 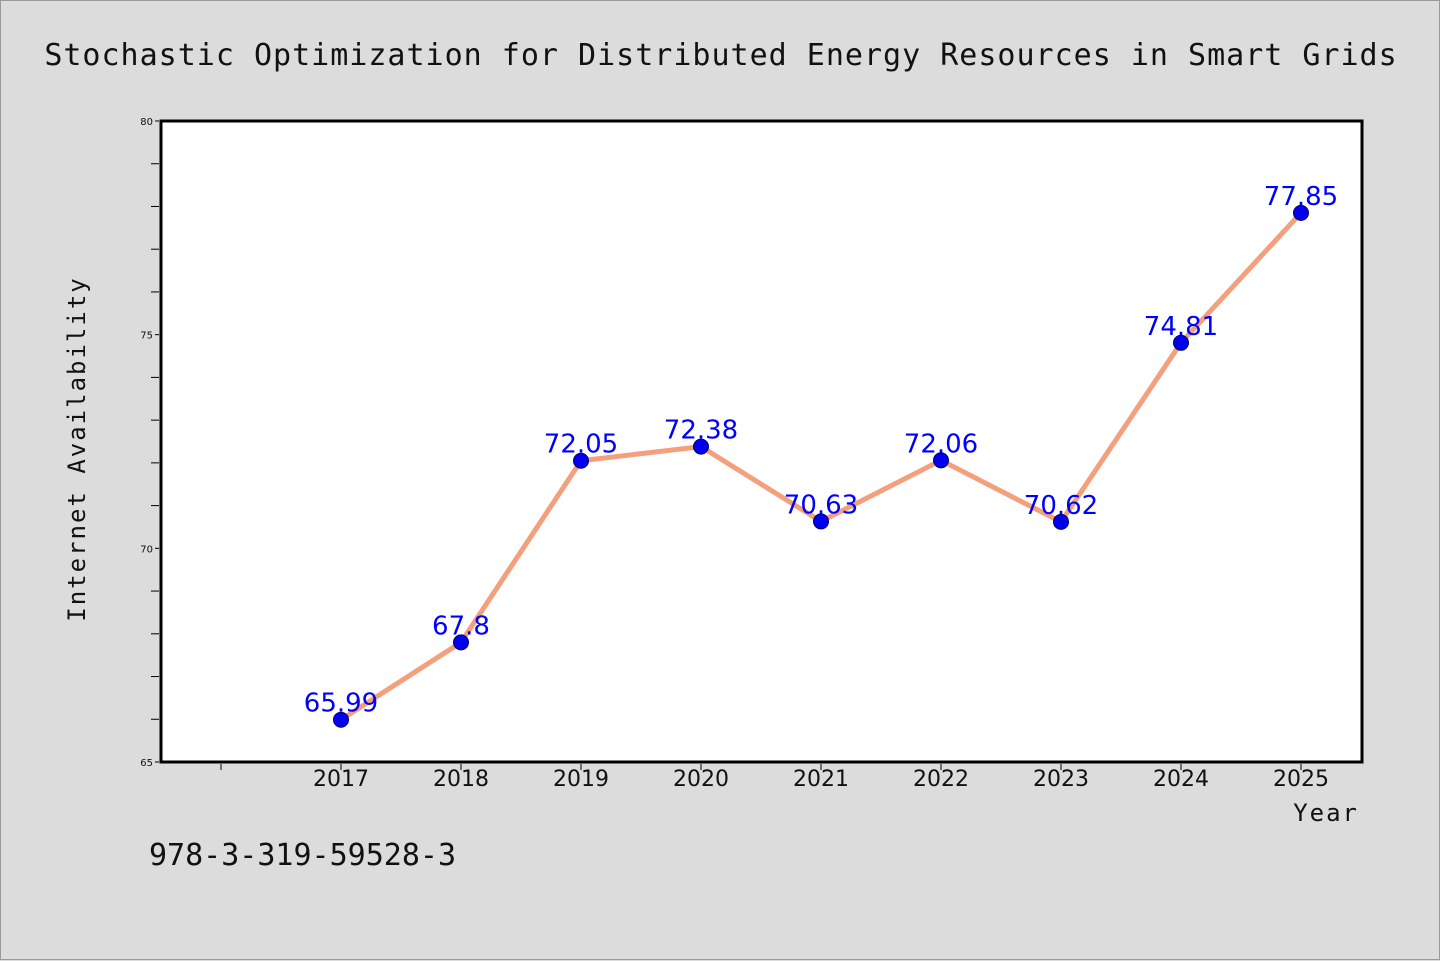 I want to click on x-tick-label: 2025, so click(x=1301, y=779).